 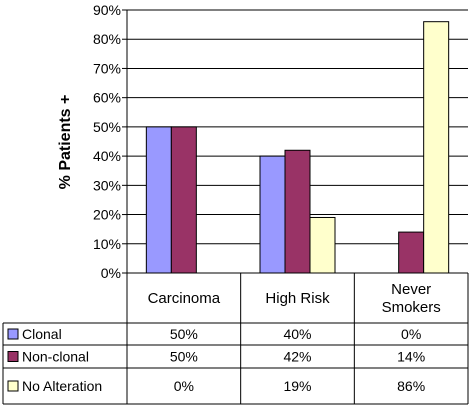 I want to click on legend-swatch-clonal, so click(x=13, y=334).